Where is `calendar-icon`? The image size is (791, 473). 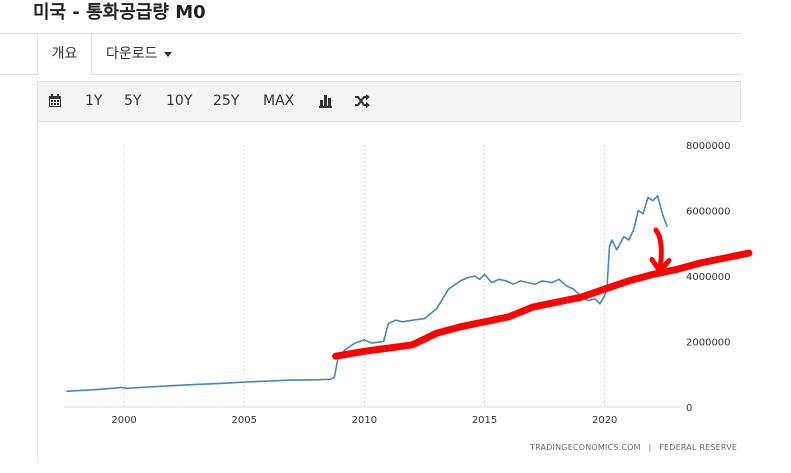
calendar-icon is located at coordinates (55, 100).